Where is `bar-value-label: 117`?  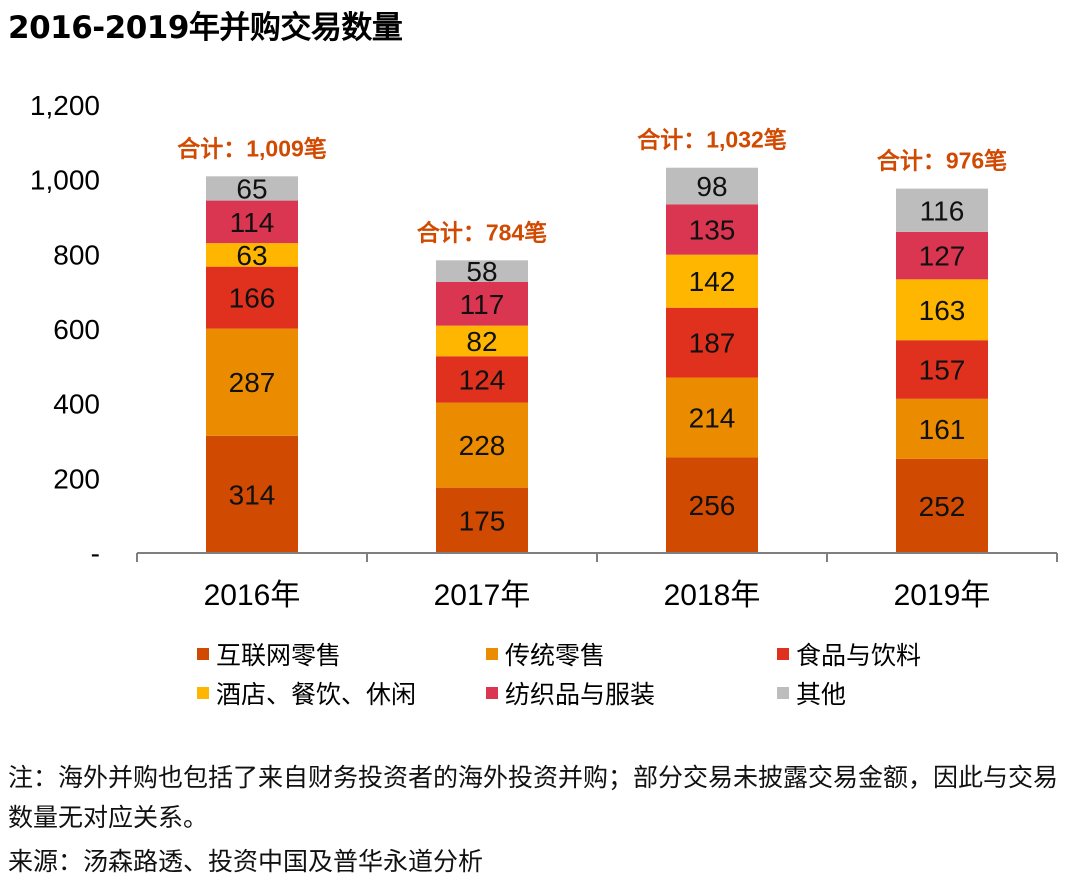
bar-value-label: 117 is located at coordinates (482, 304).